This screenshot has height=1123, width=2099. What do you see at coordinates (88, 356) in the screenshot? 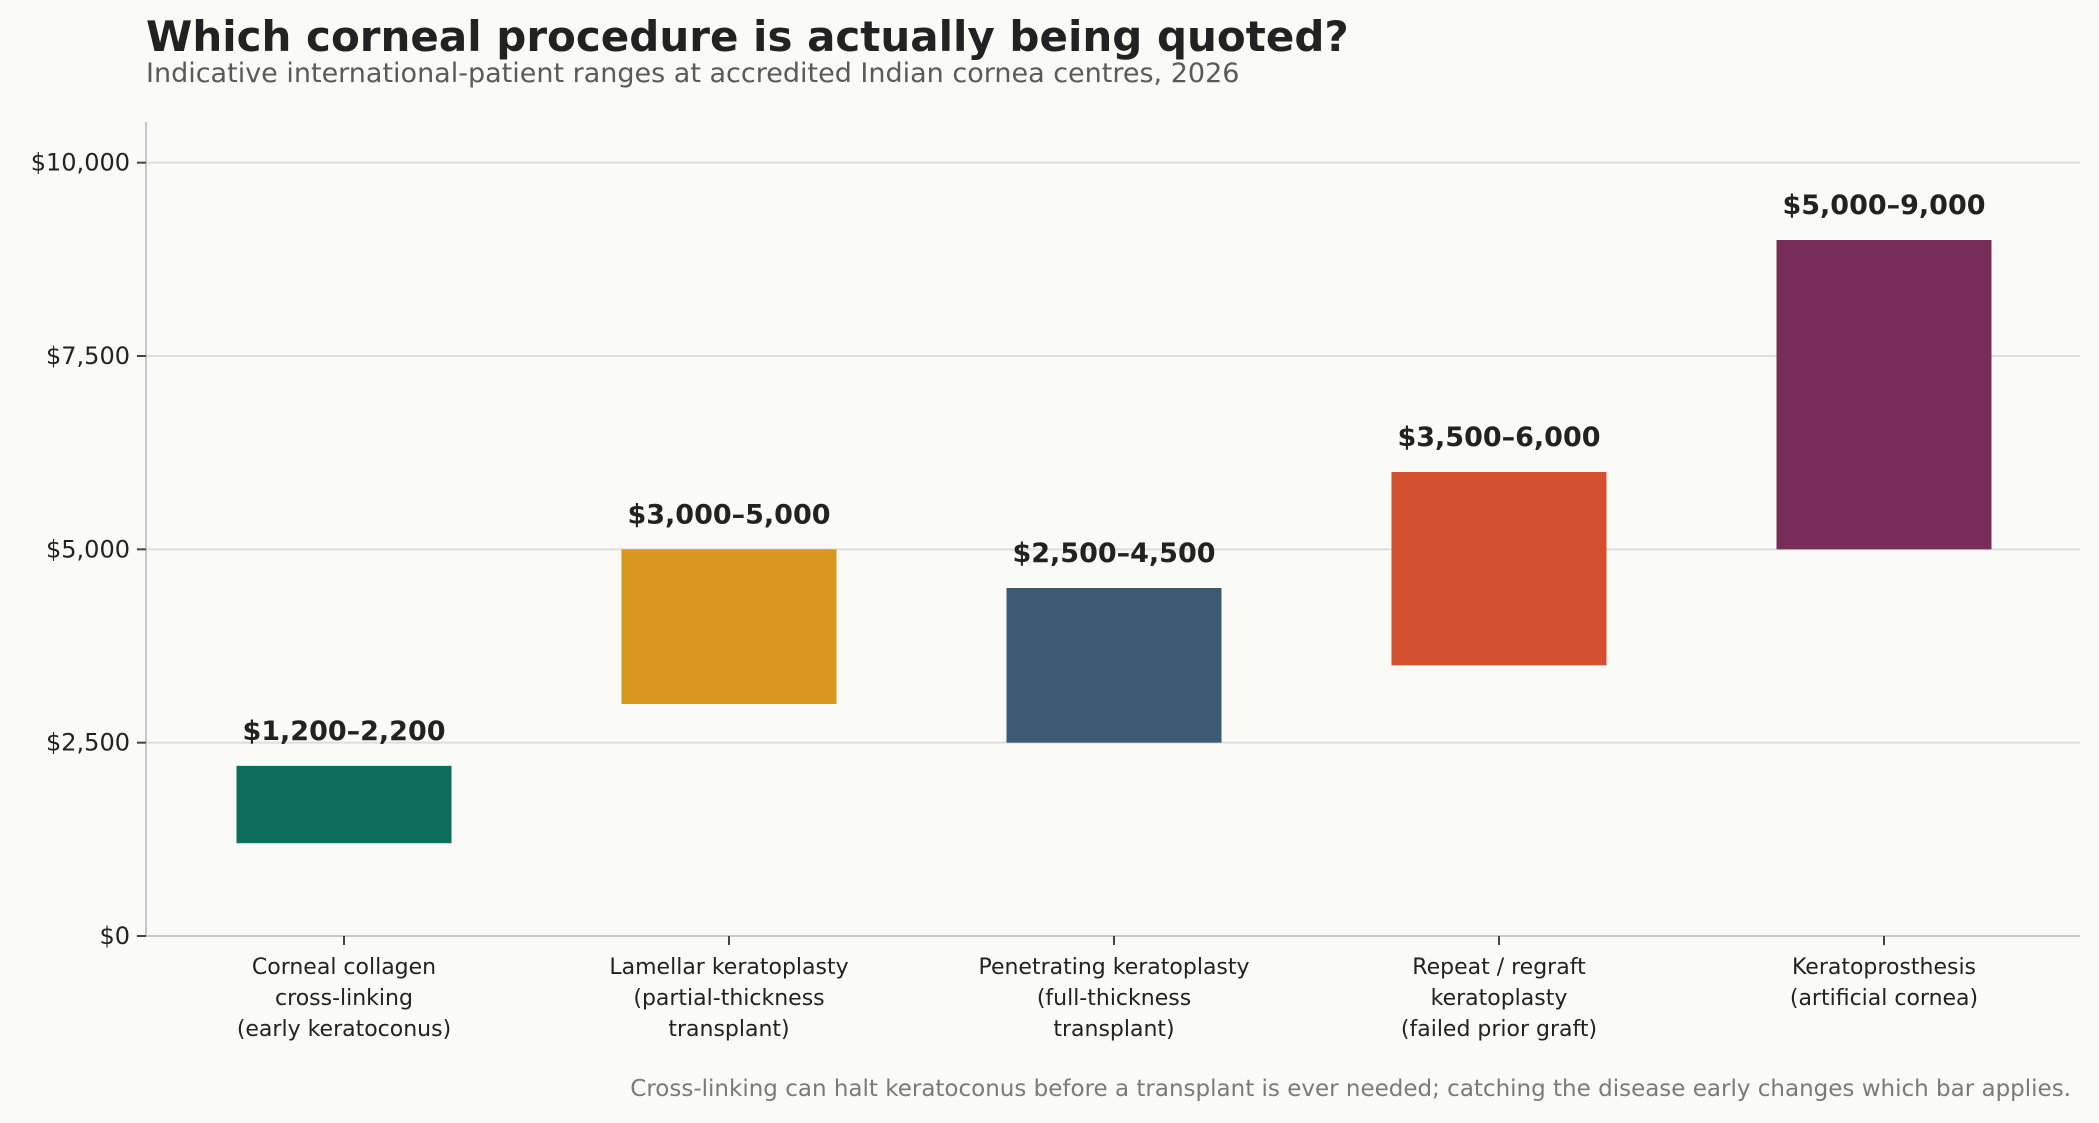
I see `y-tick-label: $7,500` at bounding box center [88, 356].